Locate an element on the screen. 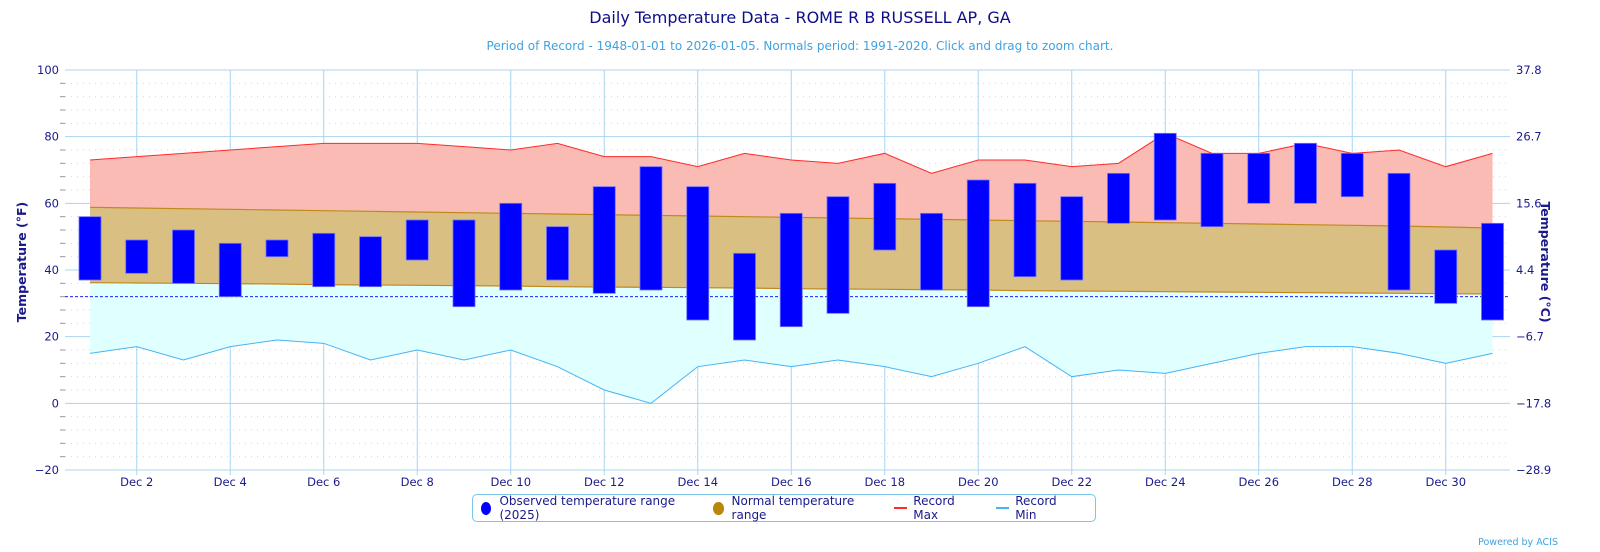 The width and height of the screenshot is (1600, 552). legend-label: Observed temperature range (2025) is located at coordinates (587, 508).